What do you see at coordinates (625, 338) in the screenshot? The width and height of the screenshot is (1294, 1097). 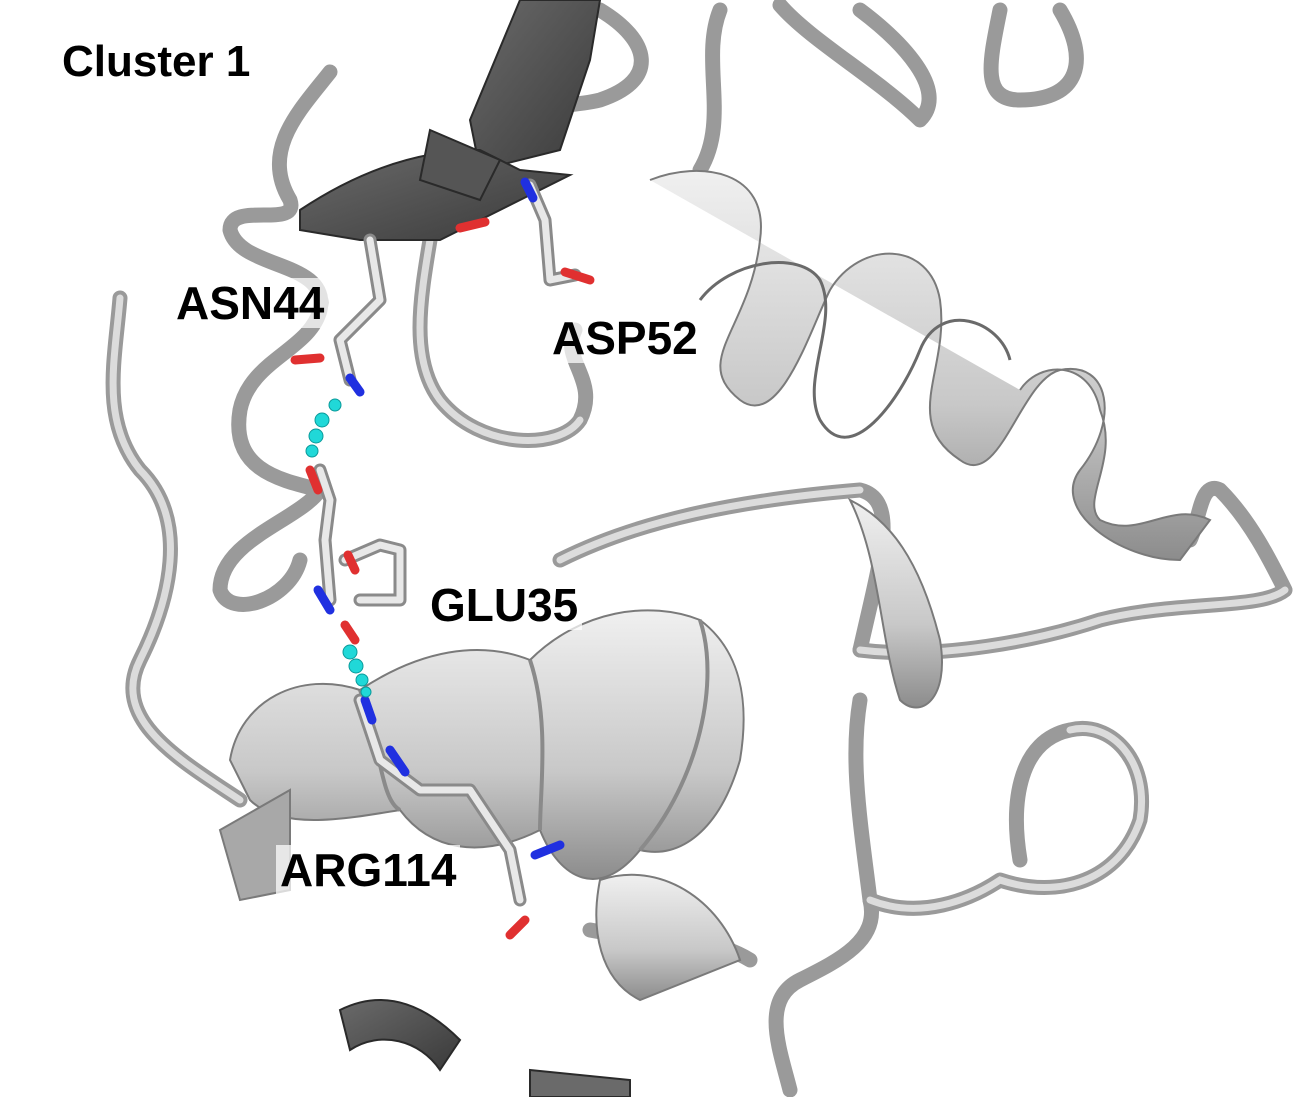 I see `residue-label-asp52: ASP52` at bounding box center [625, 338].